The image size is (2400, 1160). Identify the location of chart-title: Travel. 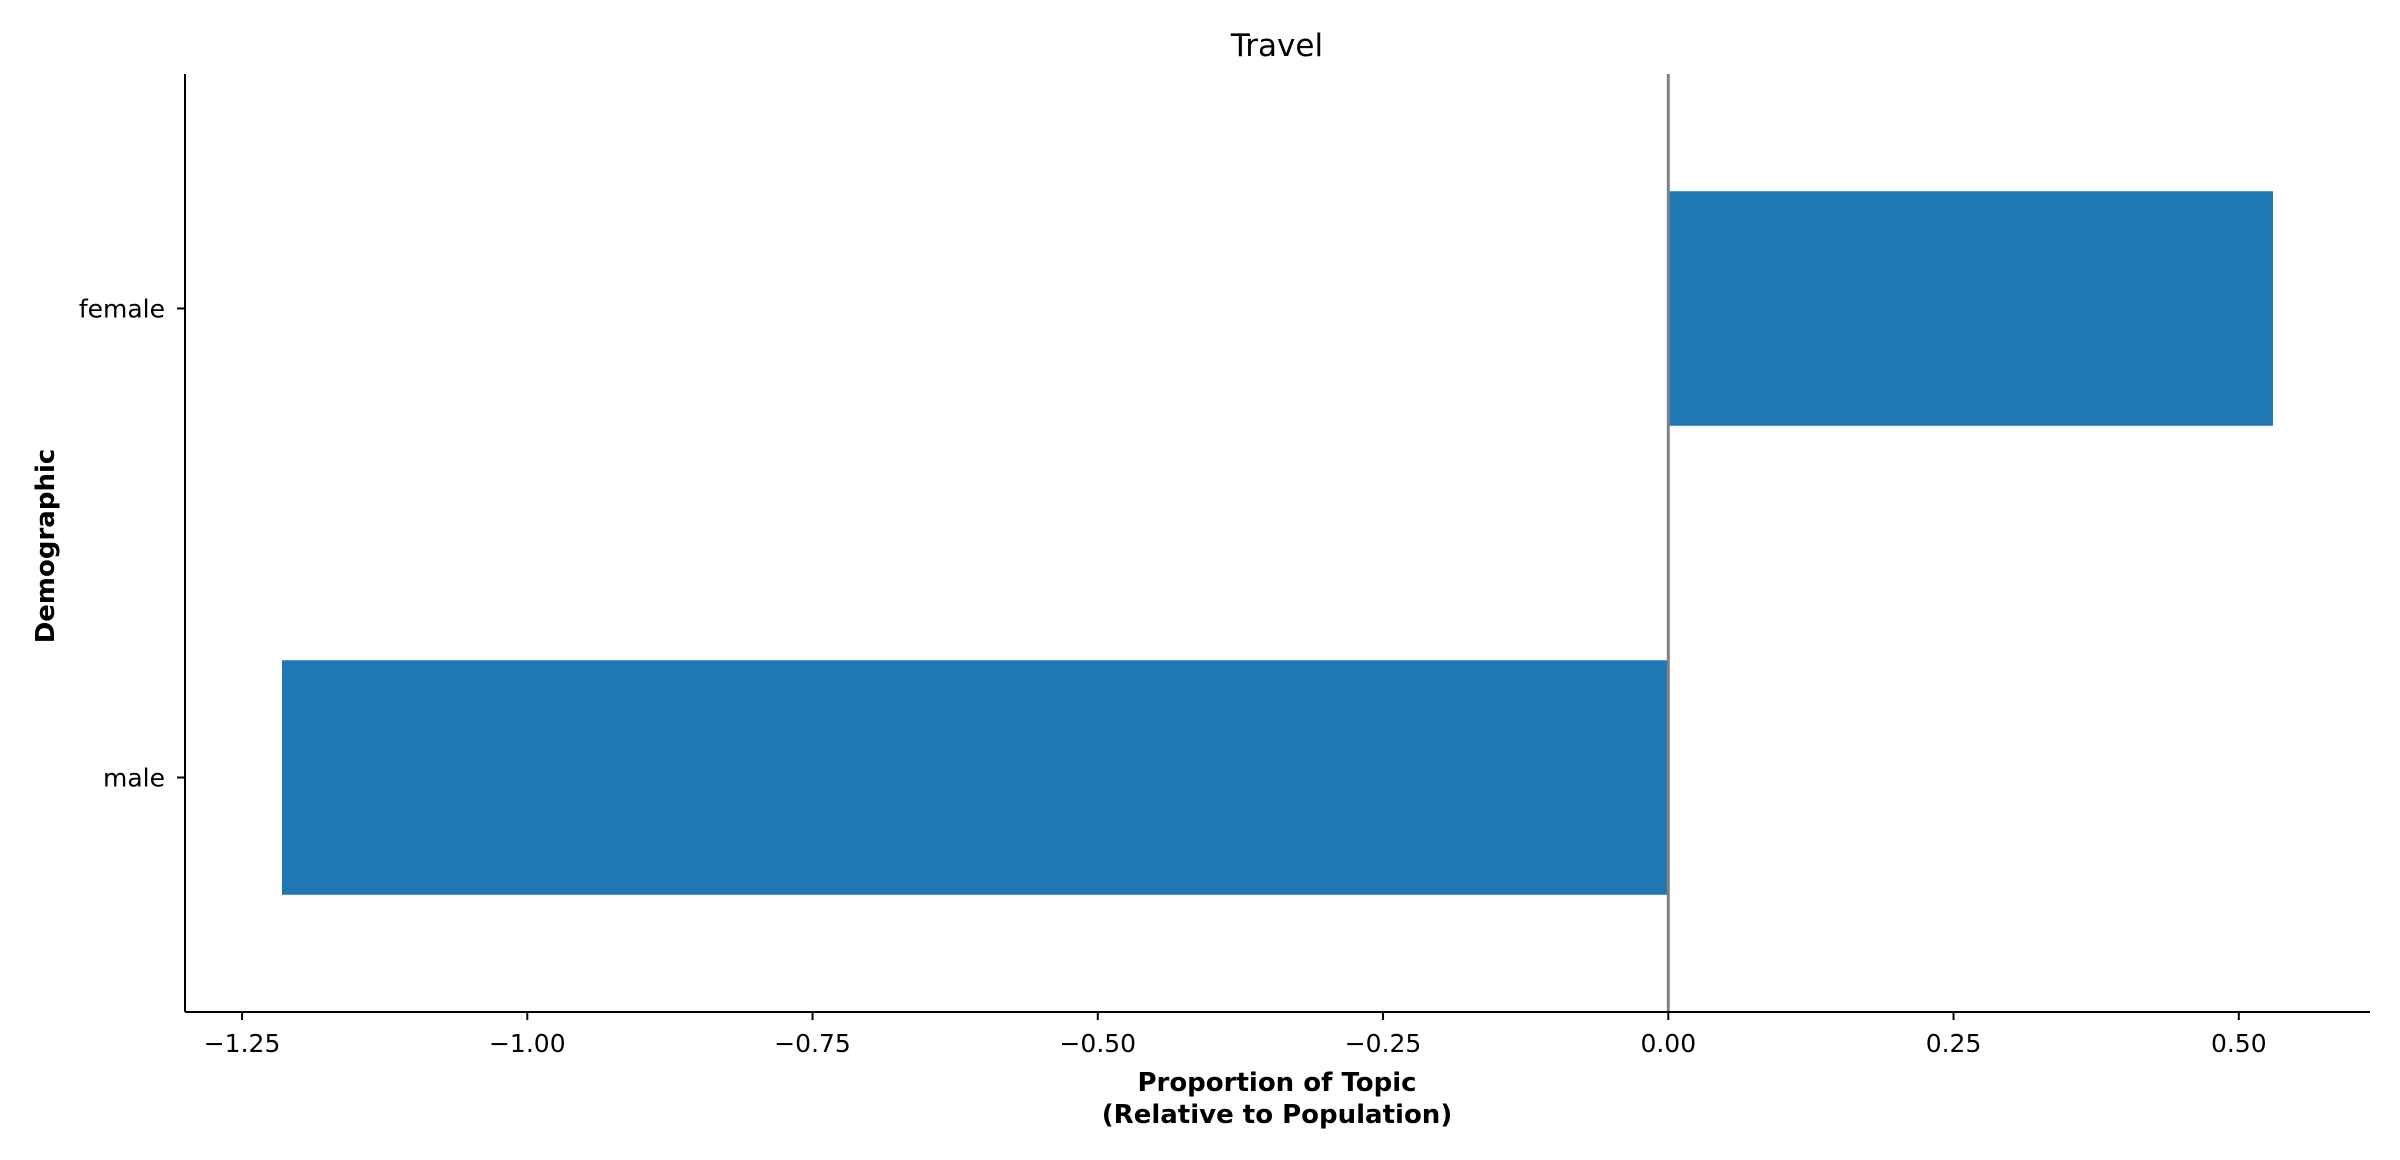
(1276, 46).